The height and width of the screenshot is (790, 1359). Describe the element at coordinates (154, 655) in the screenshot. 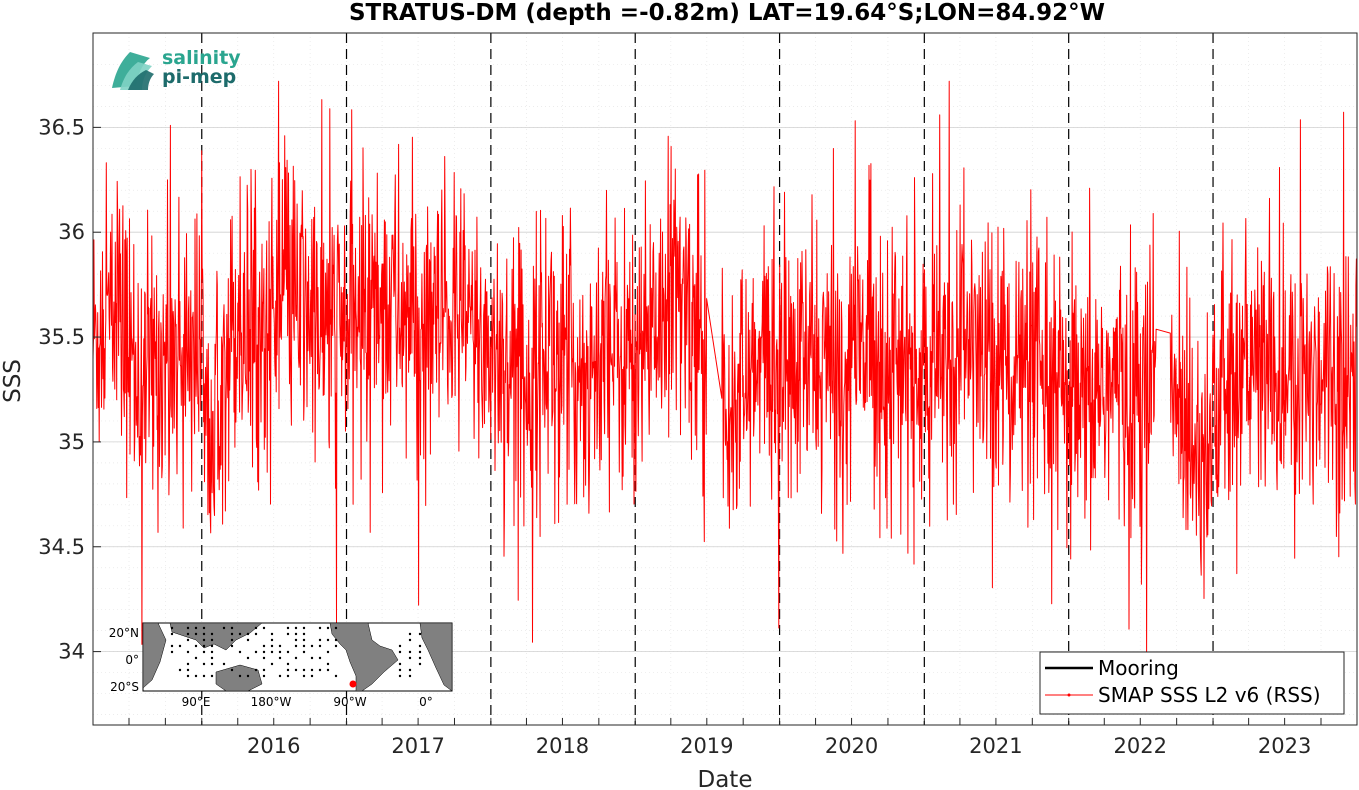

I see `africa-land` at that location.